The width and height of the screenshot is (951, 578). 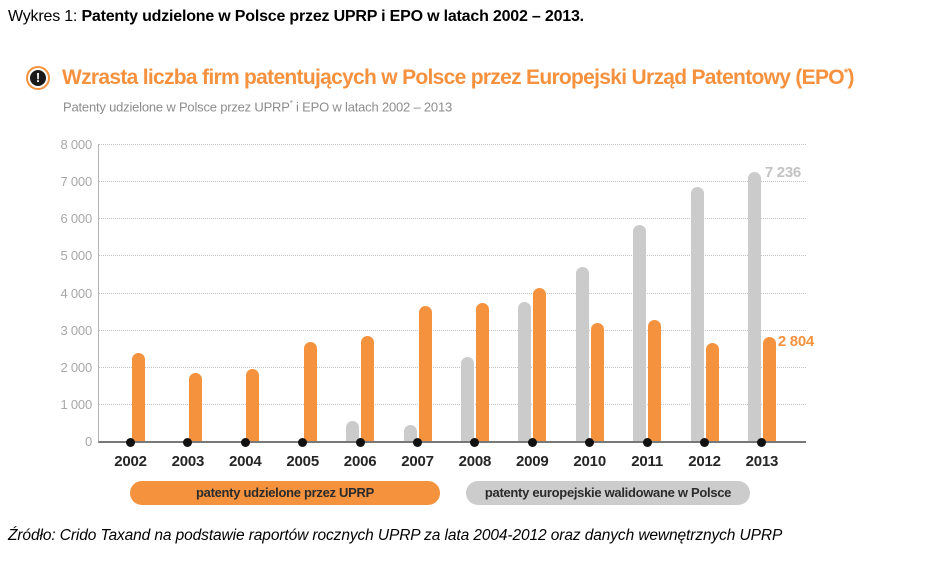 I want to click on y-axis-label: 0, so click(x=88, y=441).